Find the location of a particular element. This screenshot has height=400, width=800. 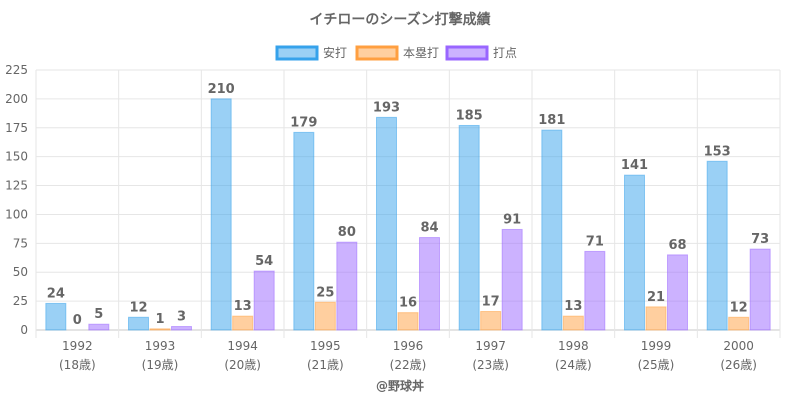

data-label: 16 is located at coordinates (408, 303).